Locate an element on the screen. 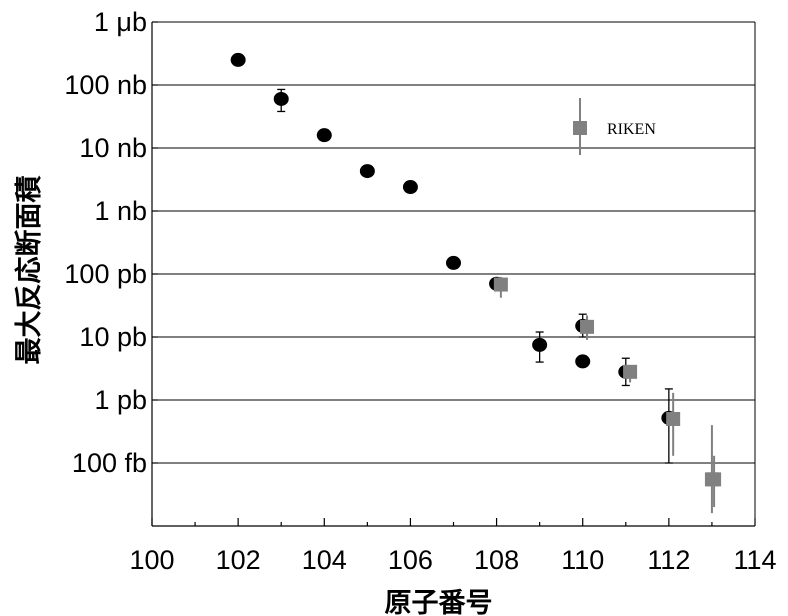 The image size is (788, 616). x-tick-label: 100 is located at coordinates (151, 560).